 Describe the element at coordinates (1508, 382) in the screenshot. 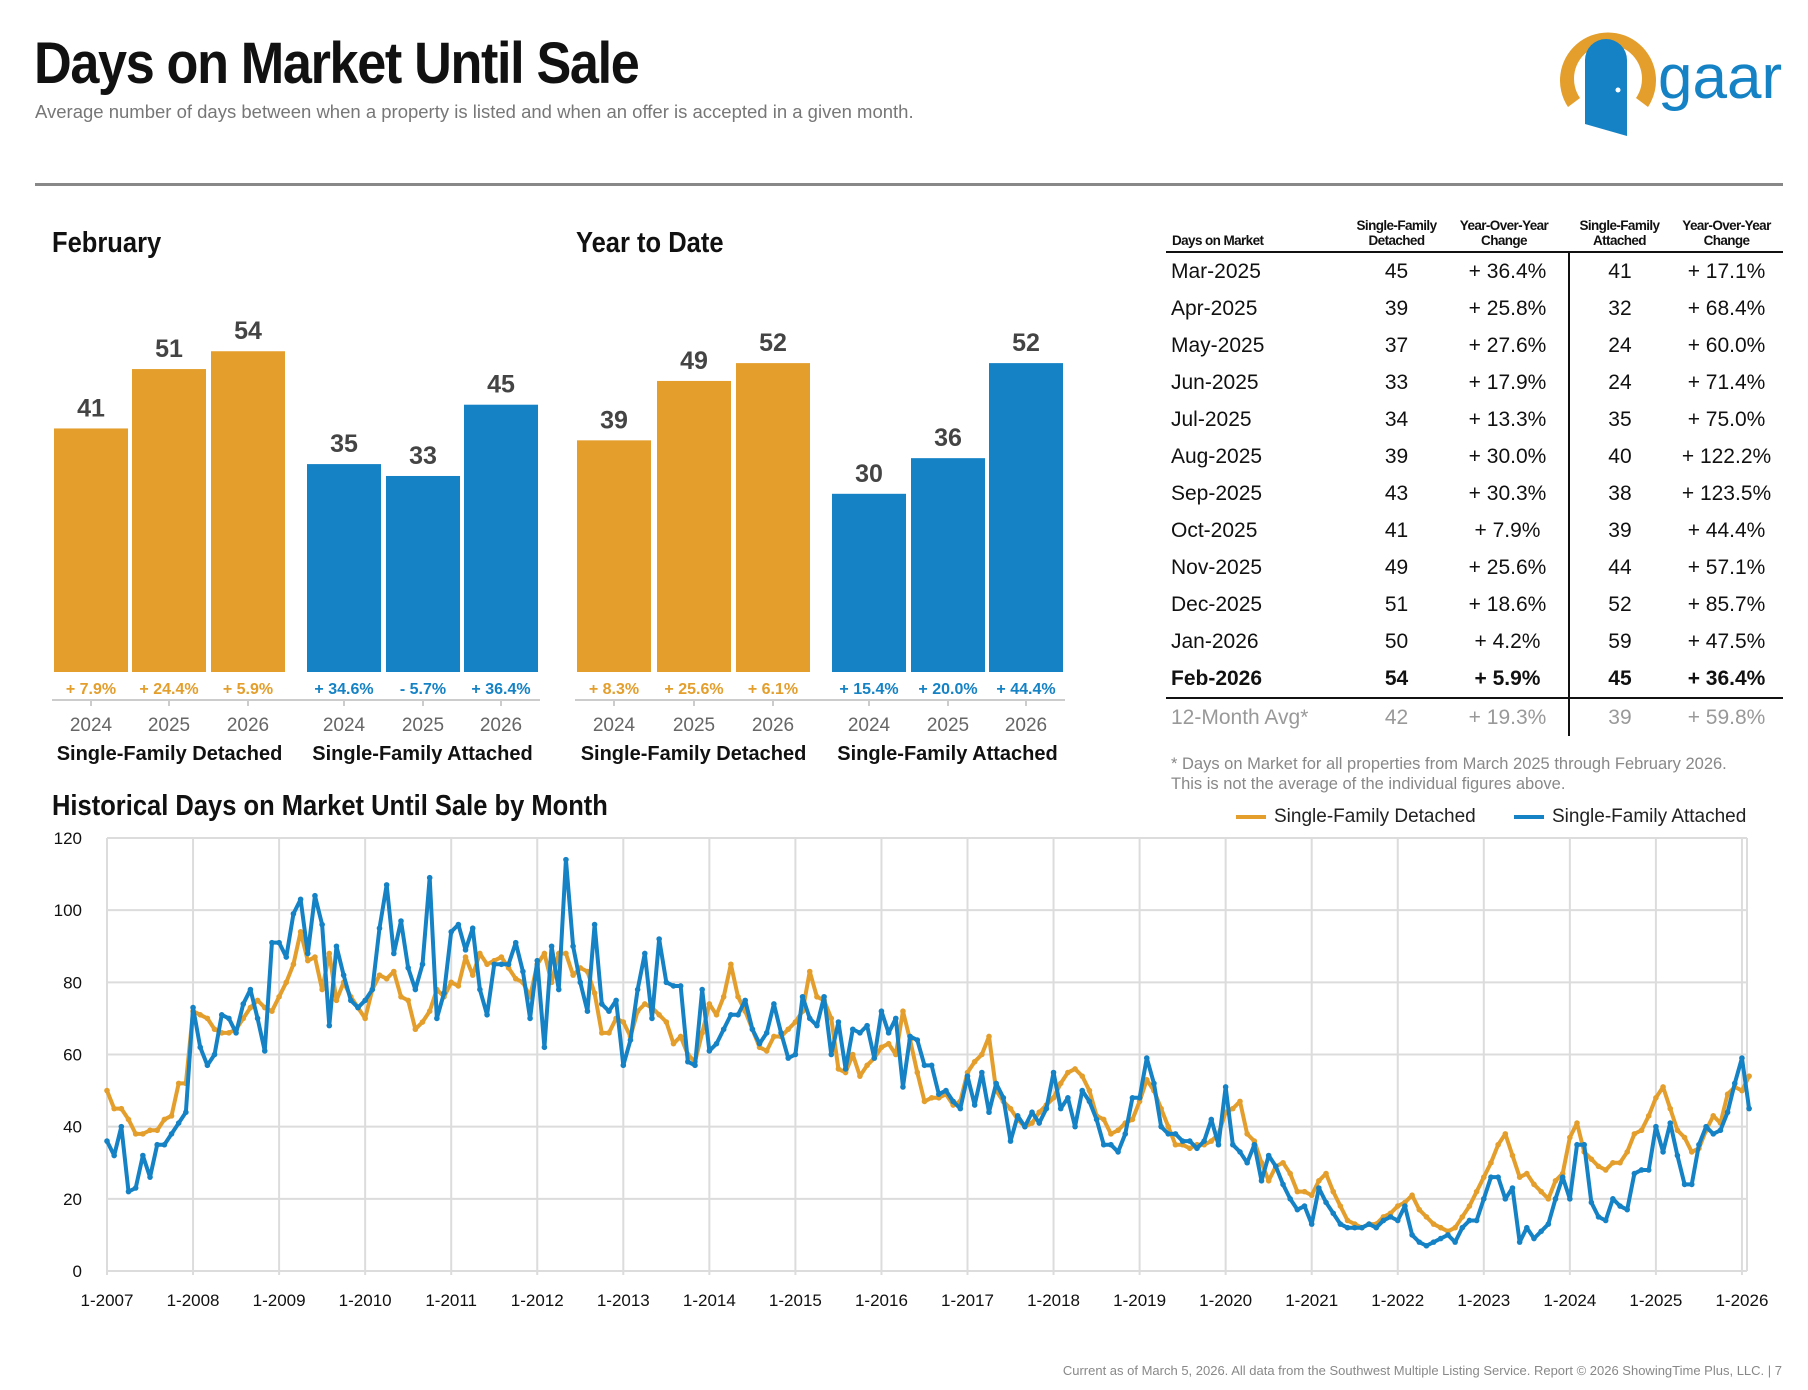

I see `table-cell: + 17.9%` at that location.